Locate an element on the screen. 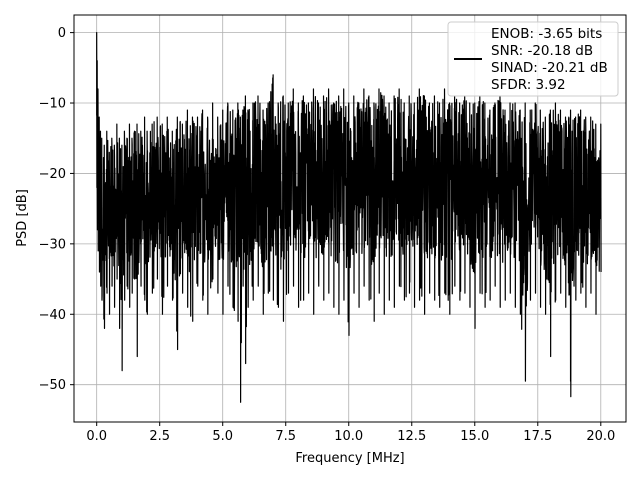  x-axis-label: Frequency [MHz] is located at coordinates (349, 458).